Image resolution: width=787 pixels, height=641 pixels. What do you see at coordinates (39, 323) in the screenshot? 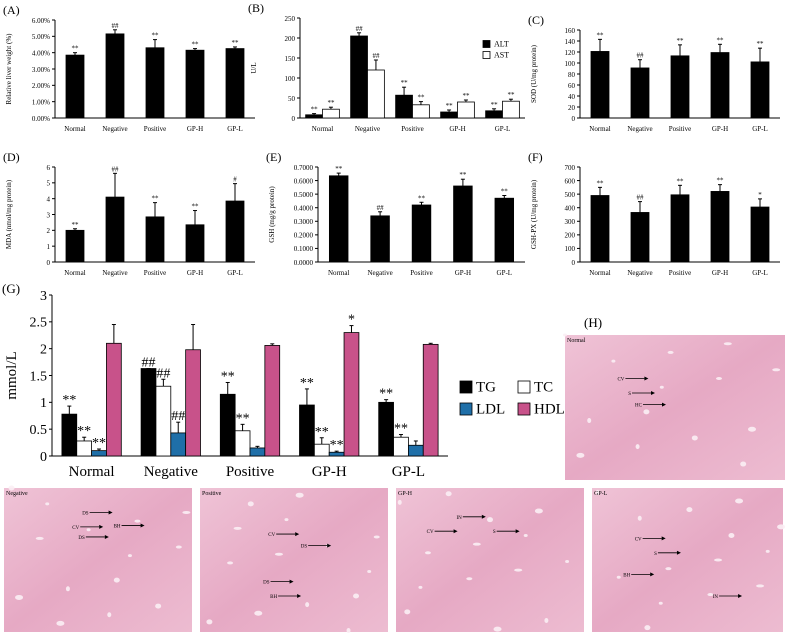
I see `y-tick-label: 2.5` at bounding box center [39, 323].